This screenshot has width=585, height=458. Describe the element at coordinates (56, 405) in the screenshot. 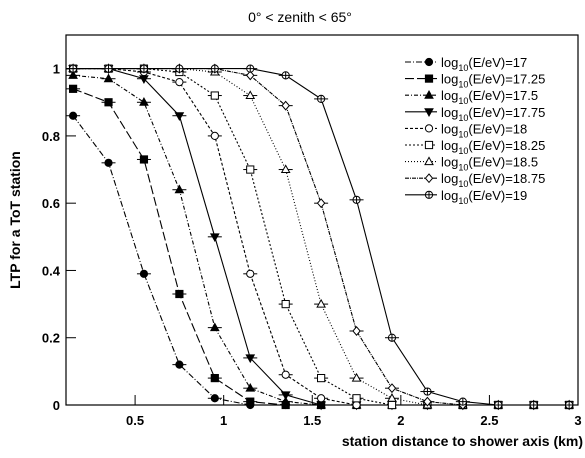

I see `y-tick-label: 0` at that location.